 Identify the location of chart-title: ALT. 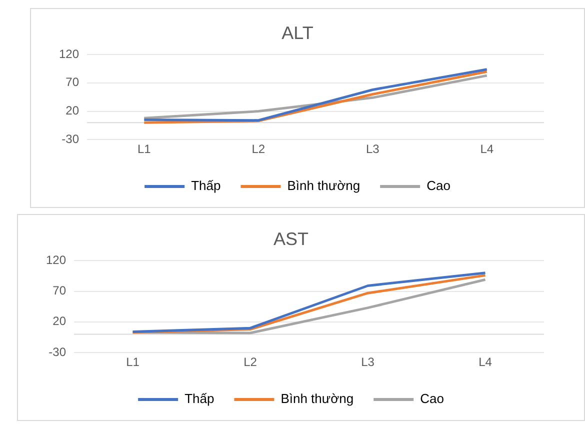
(298, 32).